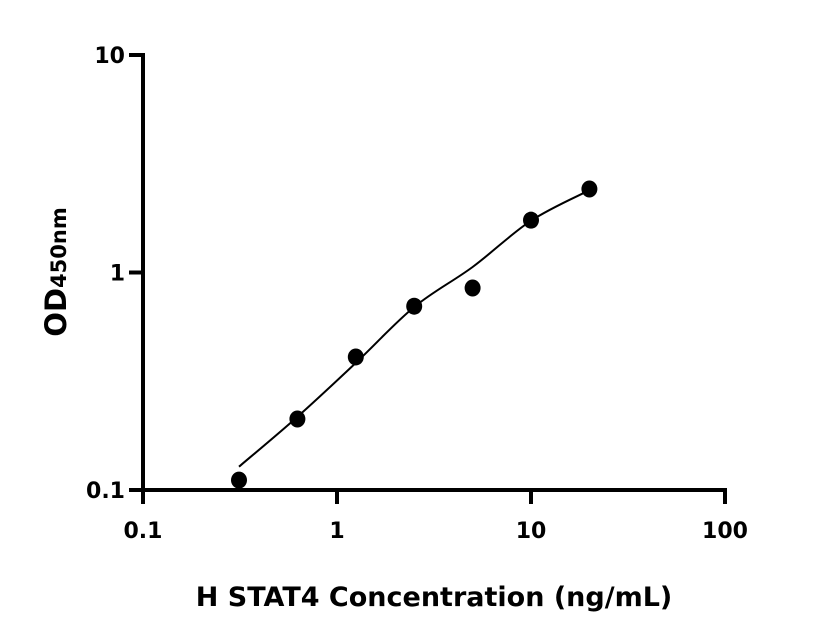 The image size is (816, 644). Describe the element at coordinates (59, 247) in the screenshot. I see `y-axis-label-sub: 450nm` at that location.